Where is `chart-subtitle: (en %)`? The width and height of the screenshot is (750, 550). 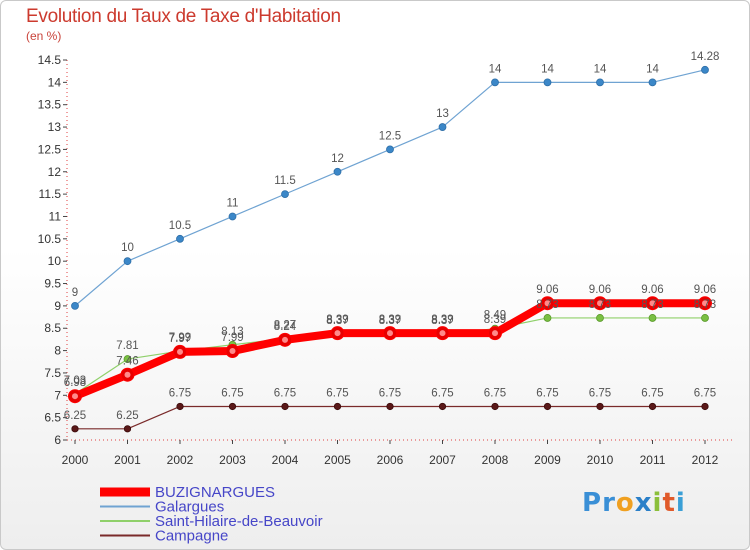
chart-subtitle: (en %) is located at coordinates (44, 36).